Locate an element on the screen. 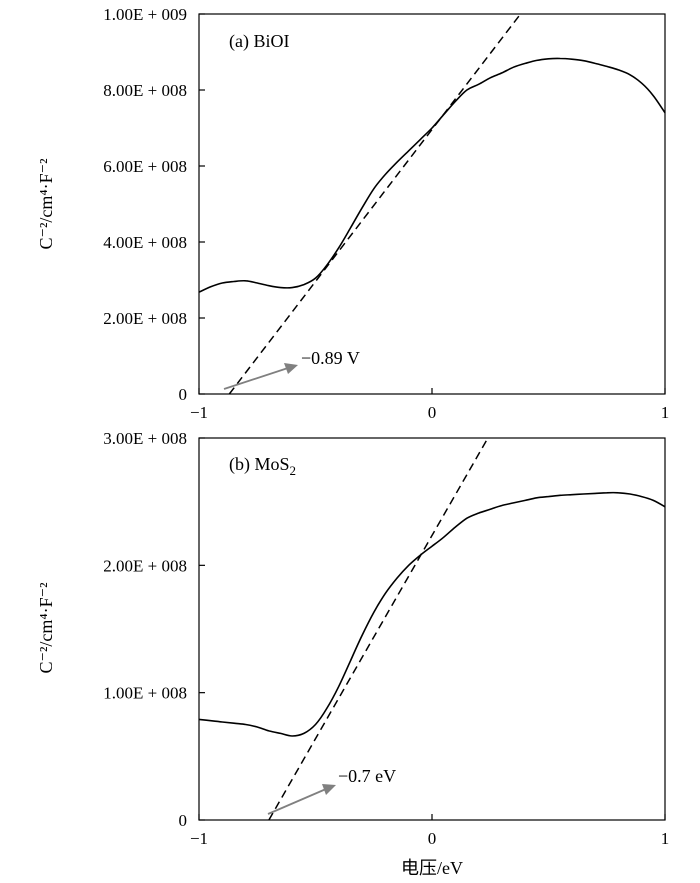  panel-a-ytick-label: 8.00E + 008 is located at coordinates (145, 90).